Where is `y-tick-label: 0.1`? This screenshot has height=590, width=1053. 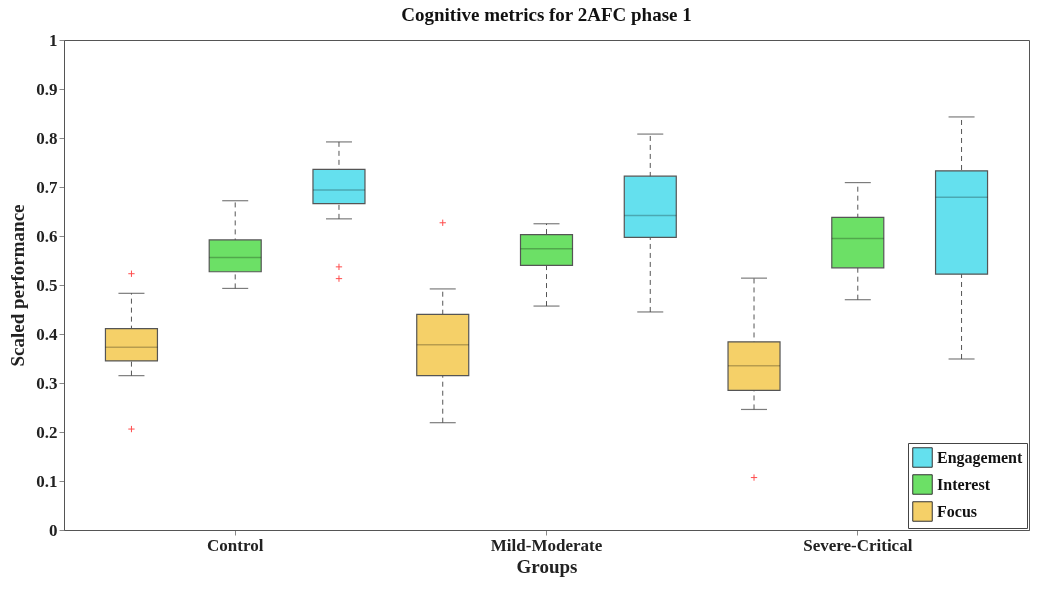
y-tick-label: 0.1 is located at coordinates (47, 481).